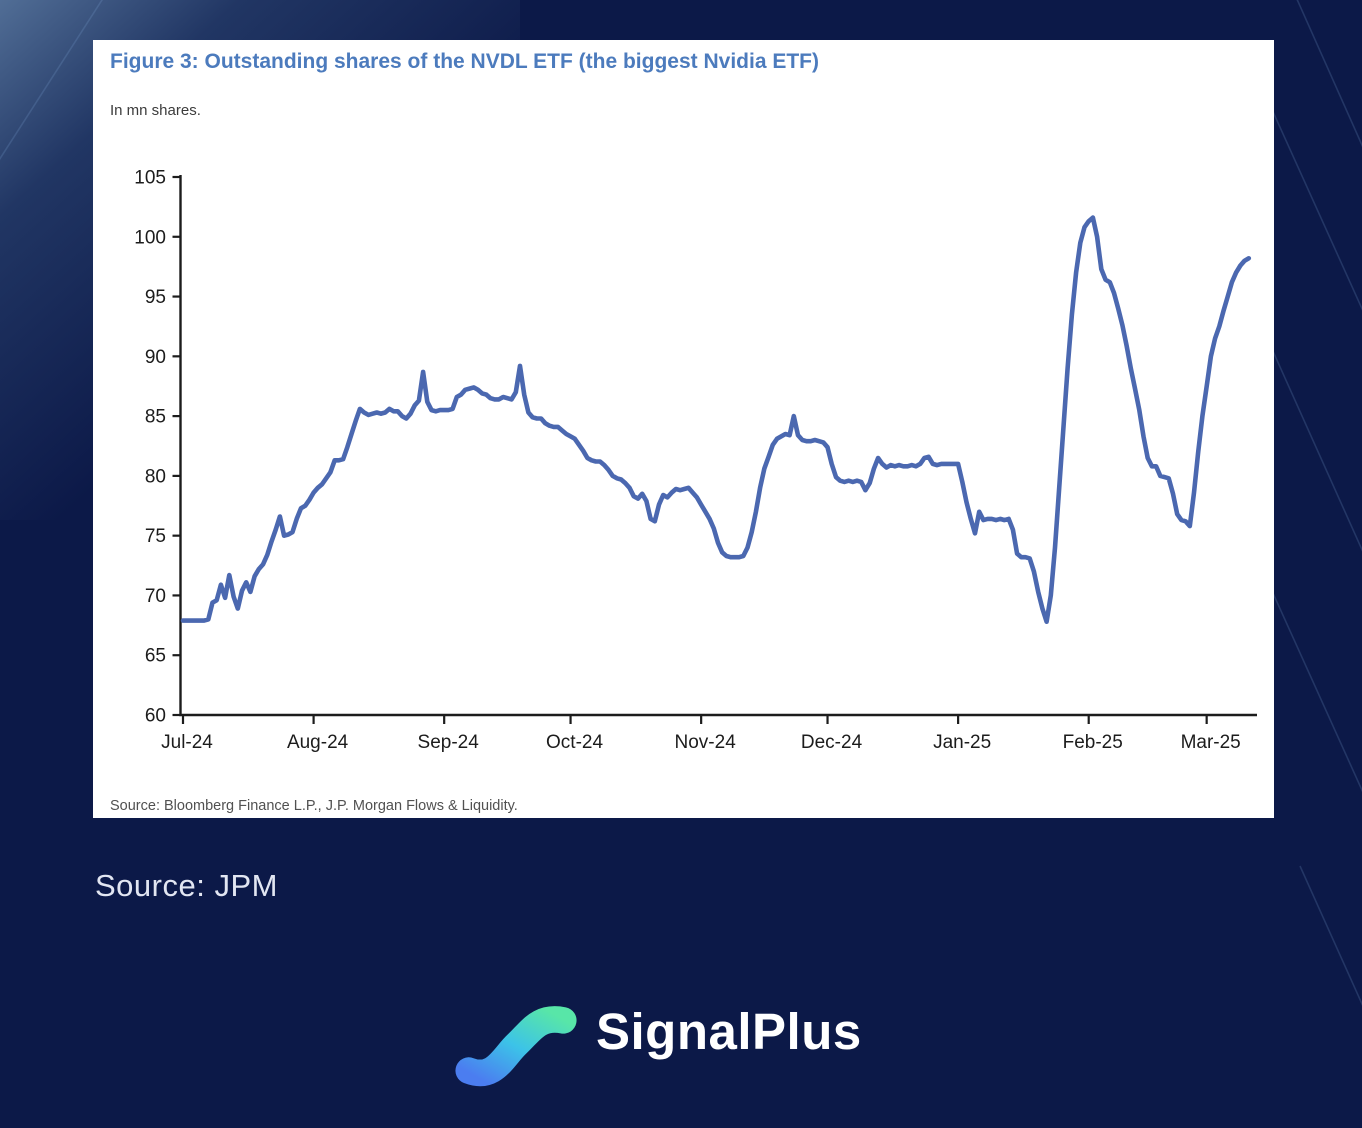  Describe the element at coordinates (318, 742) in the screenshot. I see `x-tick-label: Aug-24` at that location.